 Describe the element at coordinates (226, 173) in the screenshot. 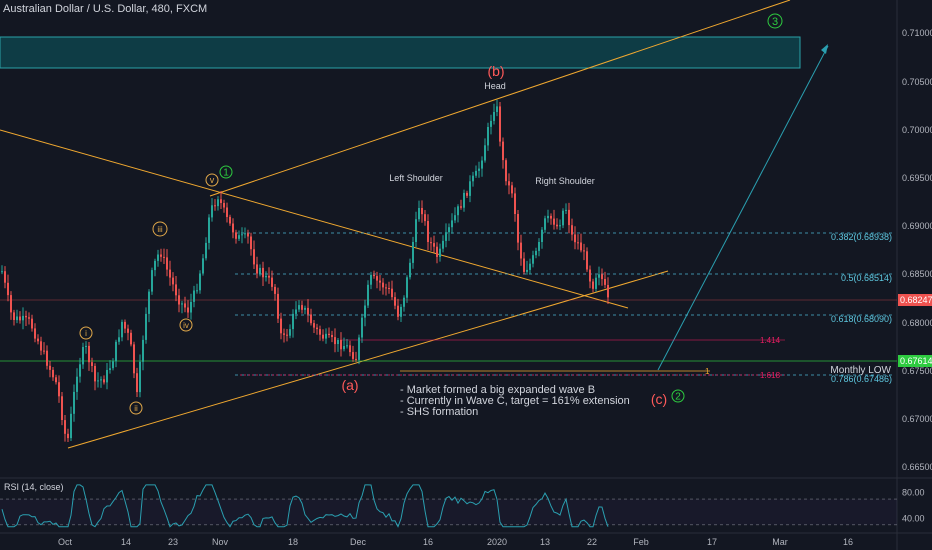

I see `wave-1-label: 1` at that location.